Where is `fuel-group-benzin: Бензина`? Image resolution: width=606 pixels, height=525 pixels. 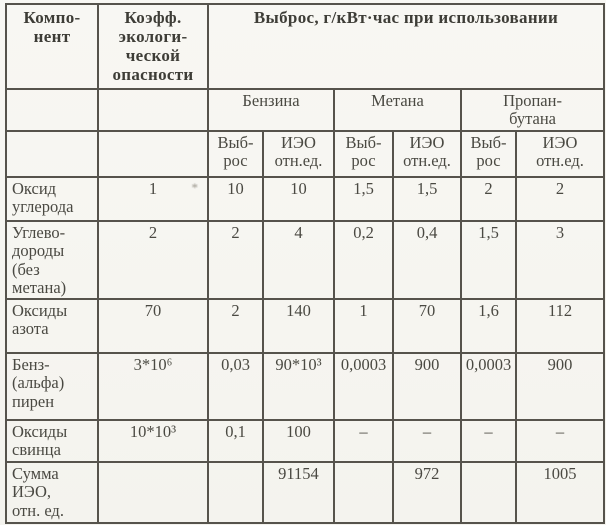 fuel-group-benzin: Бензина is located at coordinates (271, 110).